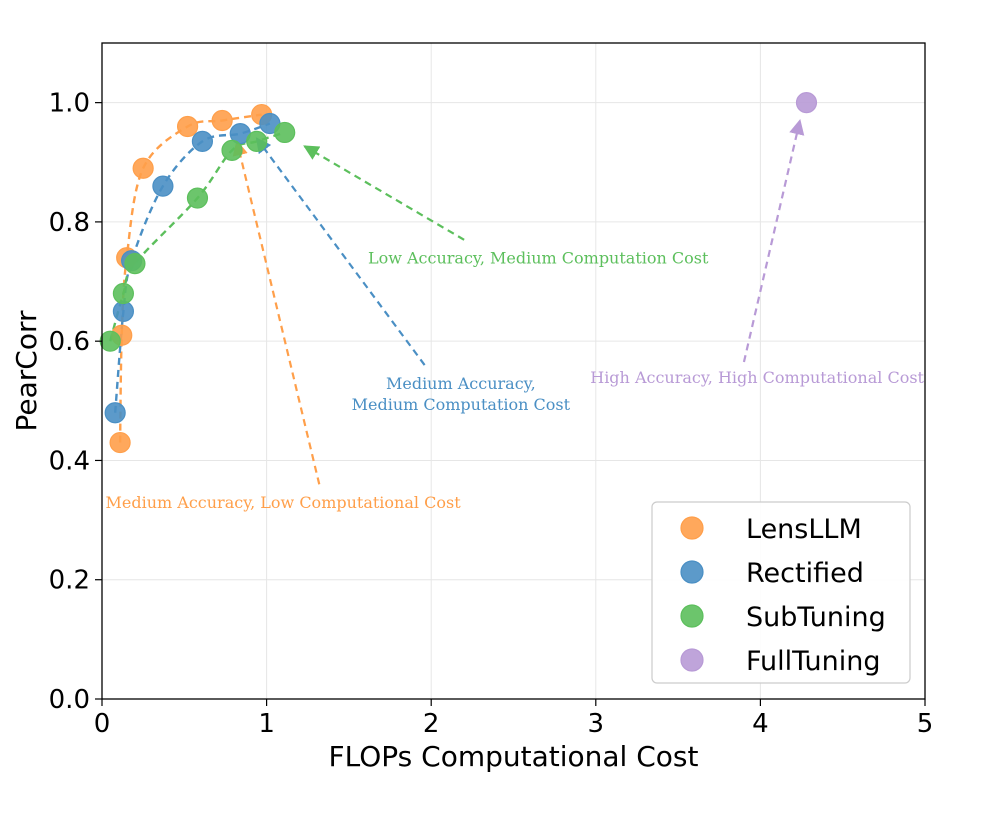 Image resolution: width=985 pixels, height=820 pixels. Describe the element at coordinates (266, 724) in the screenshot. I see `x-tick-label: 1` at that location.